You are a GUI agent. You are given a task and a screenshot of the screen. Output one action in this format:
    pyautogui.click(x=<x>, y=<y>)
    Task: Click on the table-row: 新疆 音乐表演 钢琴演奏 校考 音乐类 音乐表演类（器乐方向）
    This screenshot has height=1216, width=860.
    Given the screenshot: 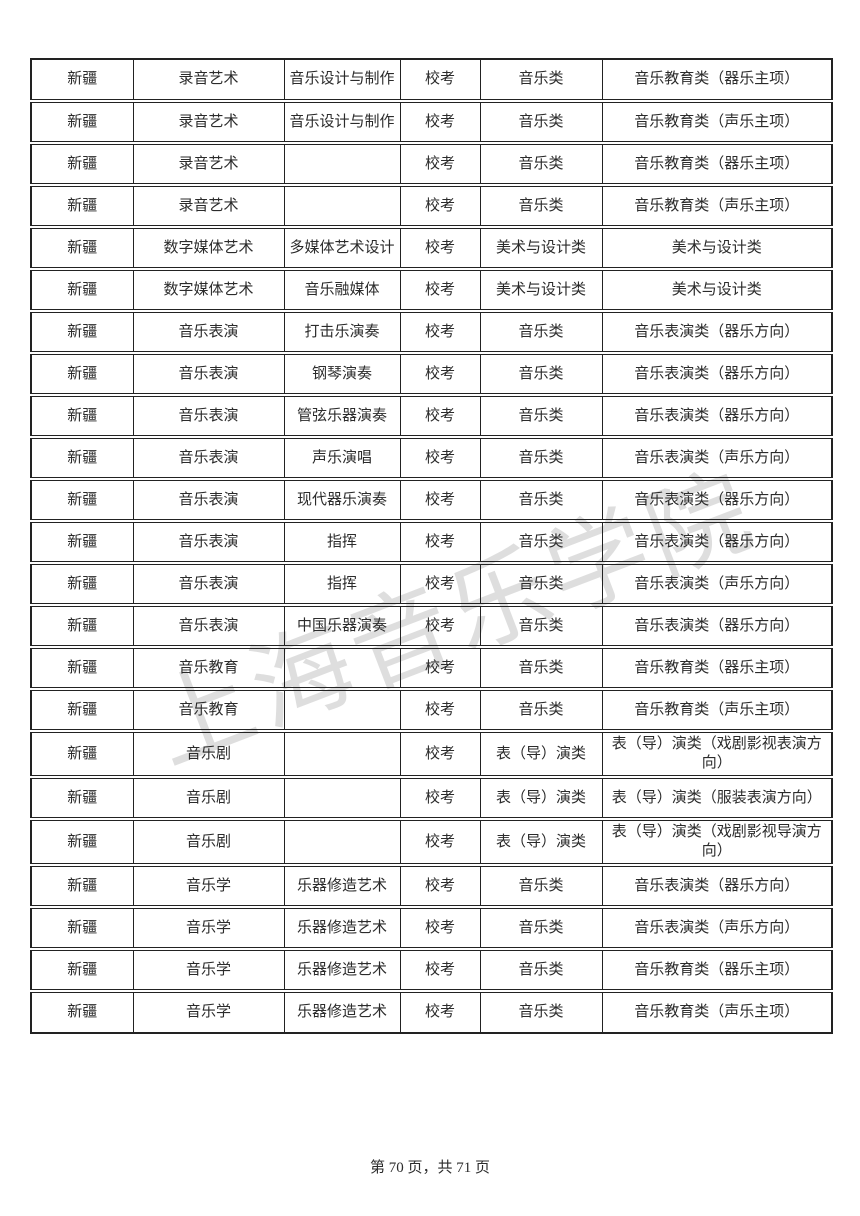 What is the action you would take?
    pyautogui.click(x=431, y=373)
    